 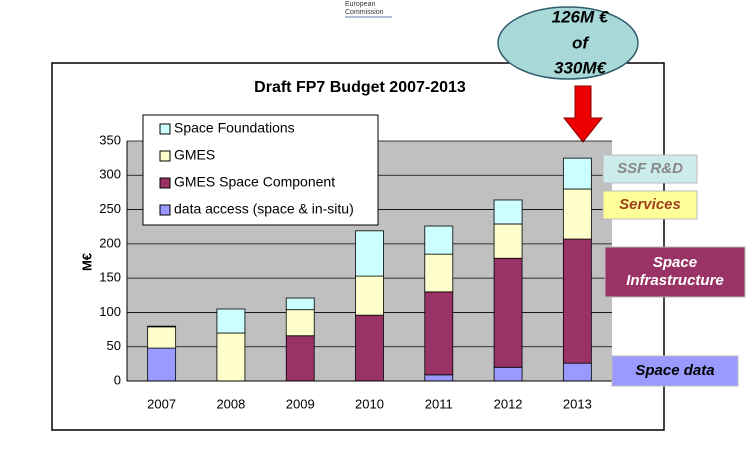 I want to click on callout-text: 330M€, so click(x=581, y=67).